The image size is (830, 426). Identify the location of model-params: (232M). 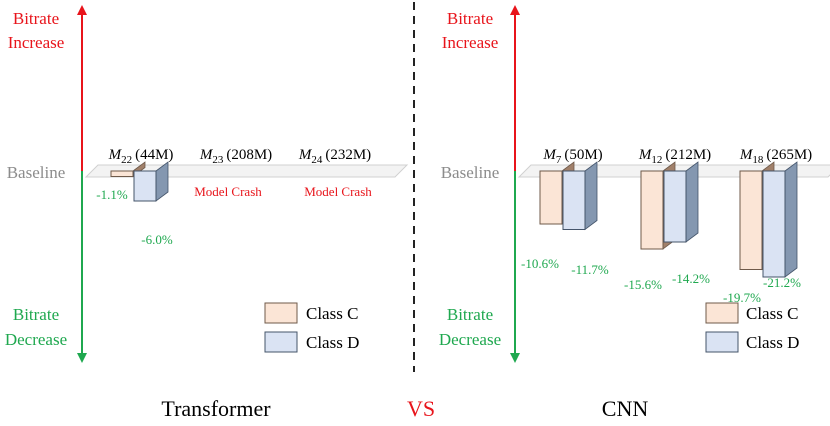
(346, 155).